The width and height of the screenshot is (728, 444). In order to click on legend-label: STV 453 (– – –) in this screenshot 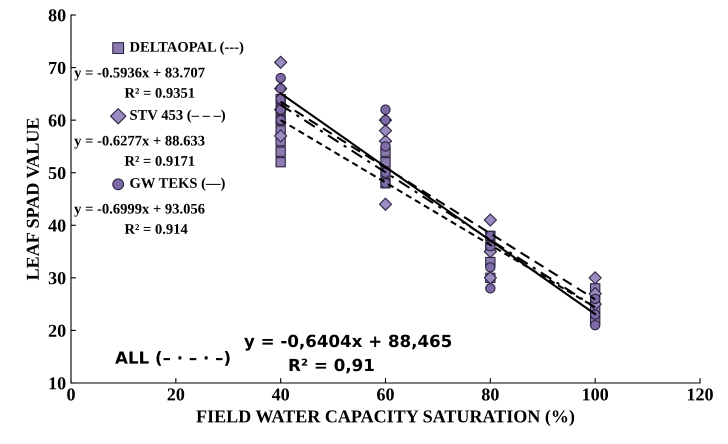, I will do `click(178, 116)`.